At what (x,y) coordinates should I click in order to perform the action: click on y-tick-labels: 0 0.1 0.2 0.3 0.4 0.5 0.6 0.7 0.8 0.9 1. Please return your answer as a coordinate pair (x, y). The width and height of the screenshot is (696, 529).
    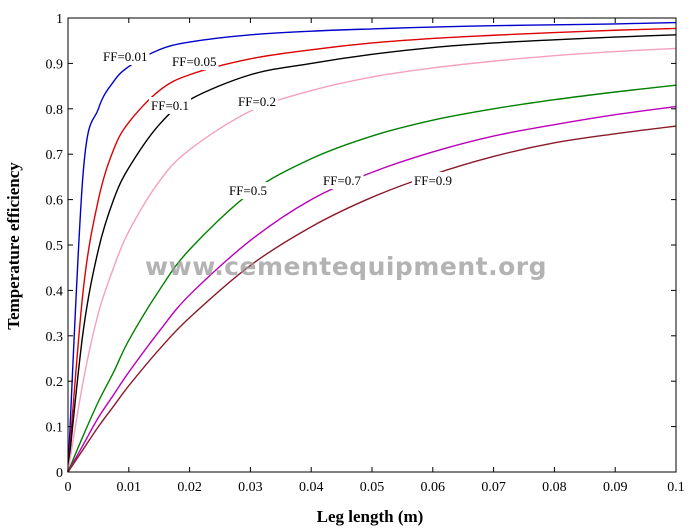
    Looking at the image, I should click on (55, 246).